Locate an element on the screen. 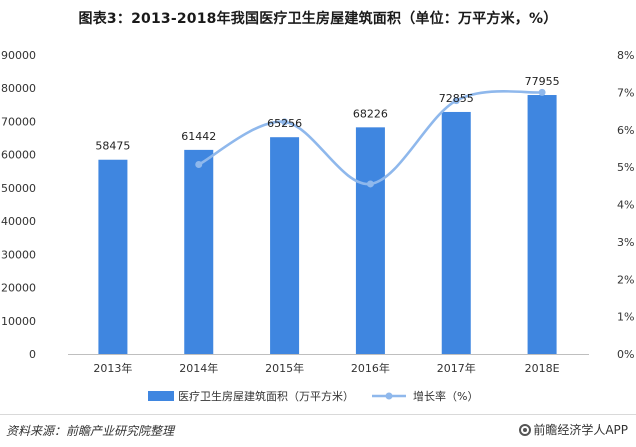 This screenshot has width=636, height=447. bar-data-label: 72855 is located at coordinates (456, 98).